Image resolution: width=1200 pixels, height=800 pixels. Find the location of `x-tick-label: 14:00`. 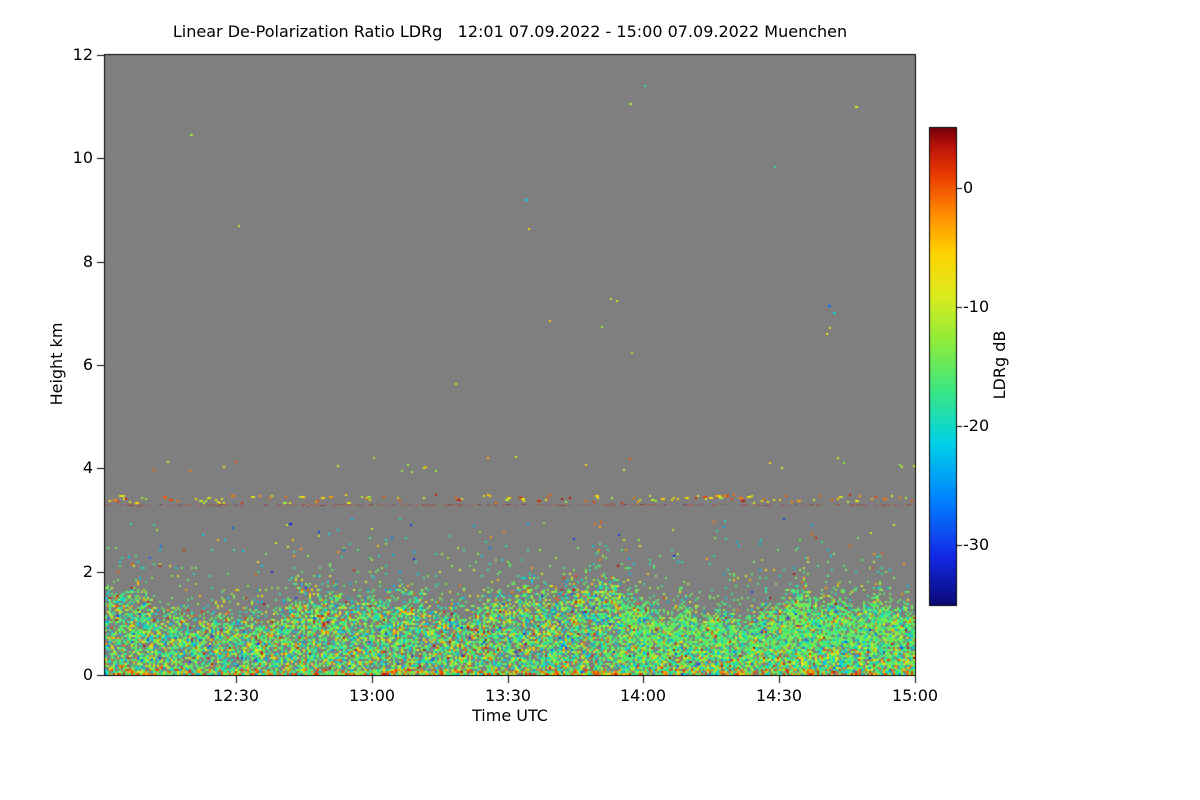

x-tick-label: 14:00 is located at coordinates (643, 695).